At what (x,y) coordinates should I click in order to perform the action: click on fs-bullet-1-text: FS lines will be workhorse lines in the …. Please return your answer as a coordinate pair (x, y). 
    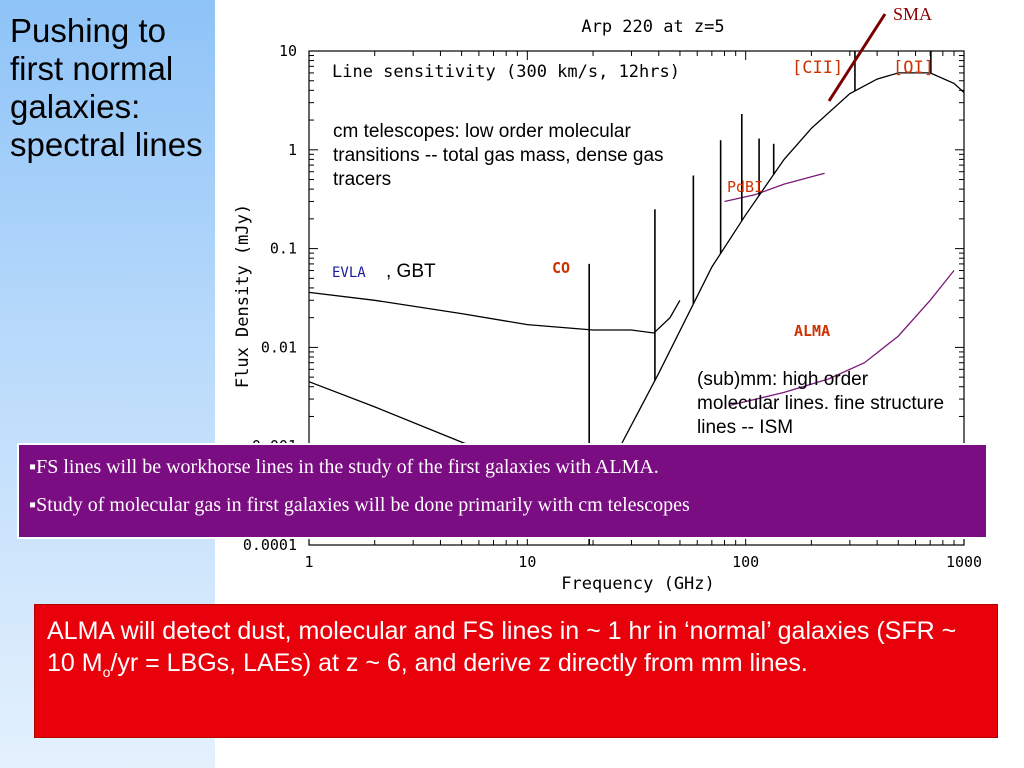
    Looking at the image, I should click on (347, 467).